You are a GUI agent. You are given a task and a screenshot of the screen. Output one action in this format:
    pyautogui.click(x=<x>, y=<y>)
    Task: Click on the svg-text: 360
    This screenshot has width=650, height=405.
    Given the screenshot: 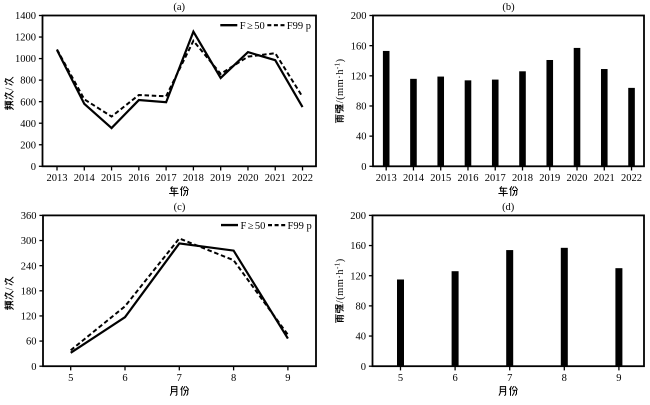 What is the action you would take?
    pyautogui.click(x=29, y=216)
    